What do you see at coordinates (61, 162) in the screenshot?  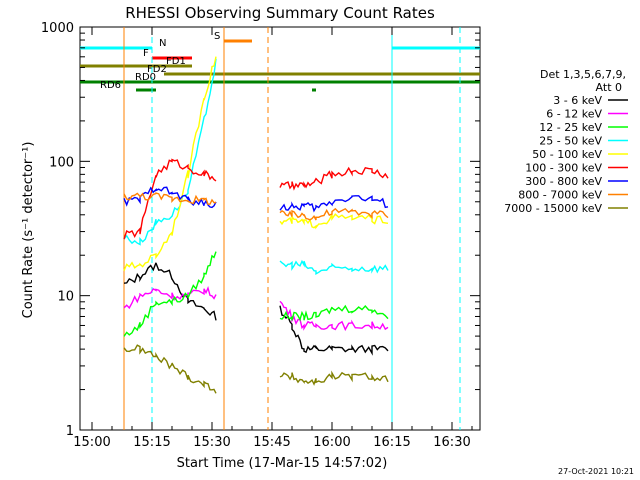 I see `y-tick-label: 100` at bounding box center [61, 162].